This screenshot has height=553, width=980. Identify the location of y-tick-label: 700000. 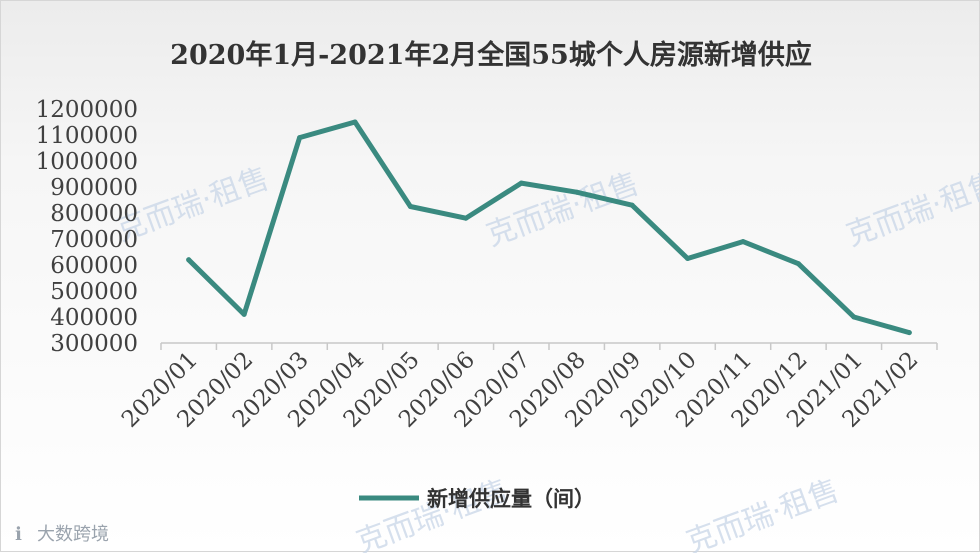
(94, 240).